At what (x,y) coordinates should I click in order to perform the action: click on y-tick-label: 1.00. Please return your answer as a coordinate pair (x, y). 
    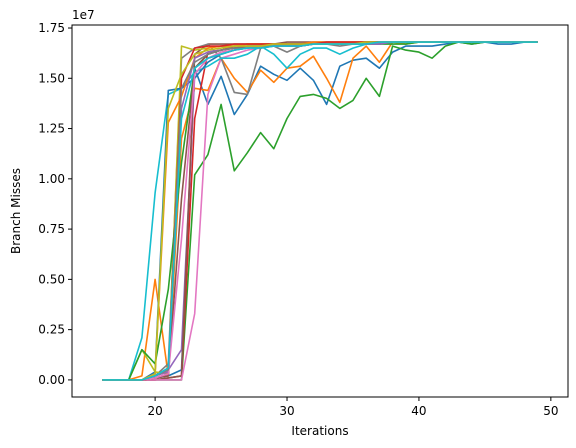
    Looking at the image, I should click on (51, 179).